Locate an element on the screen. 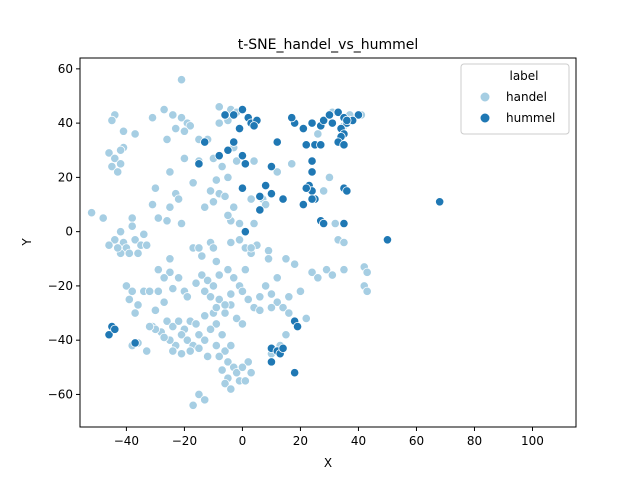  legend: label handel hummel is located at coordinates (515, 99).